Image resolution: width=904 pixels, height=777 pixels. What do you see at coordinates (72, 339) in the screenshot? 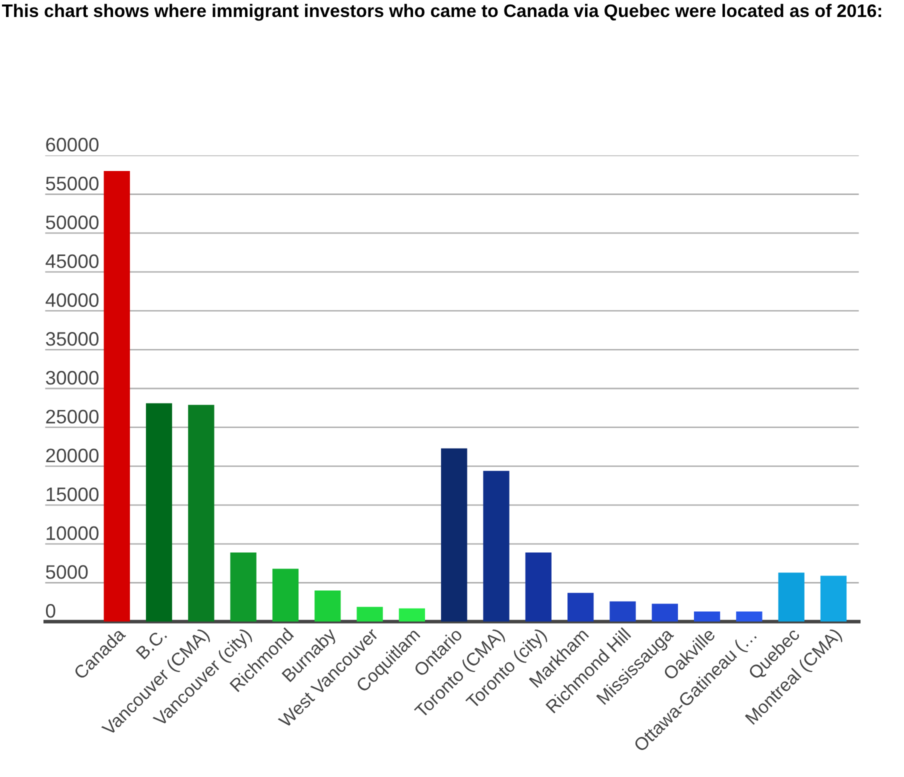
I see `y-tick-label: 35000` at bounding box center [72, 339].